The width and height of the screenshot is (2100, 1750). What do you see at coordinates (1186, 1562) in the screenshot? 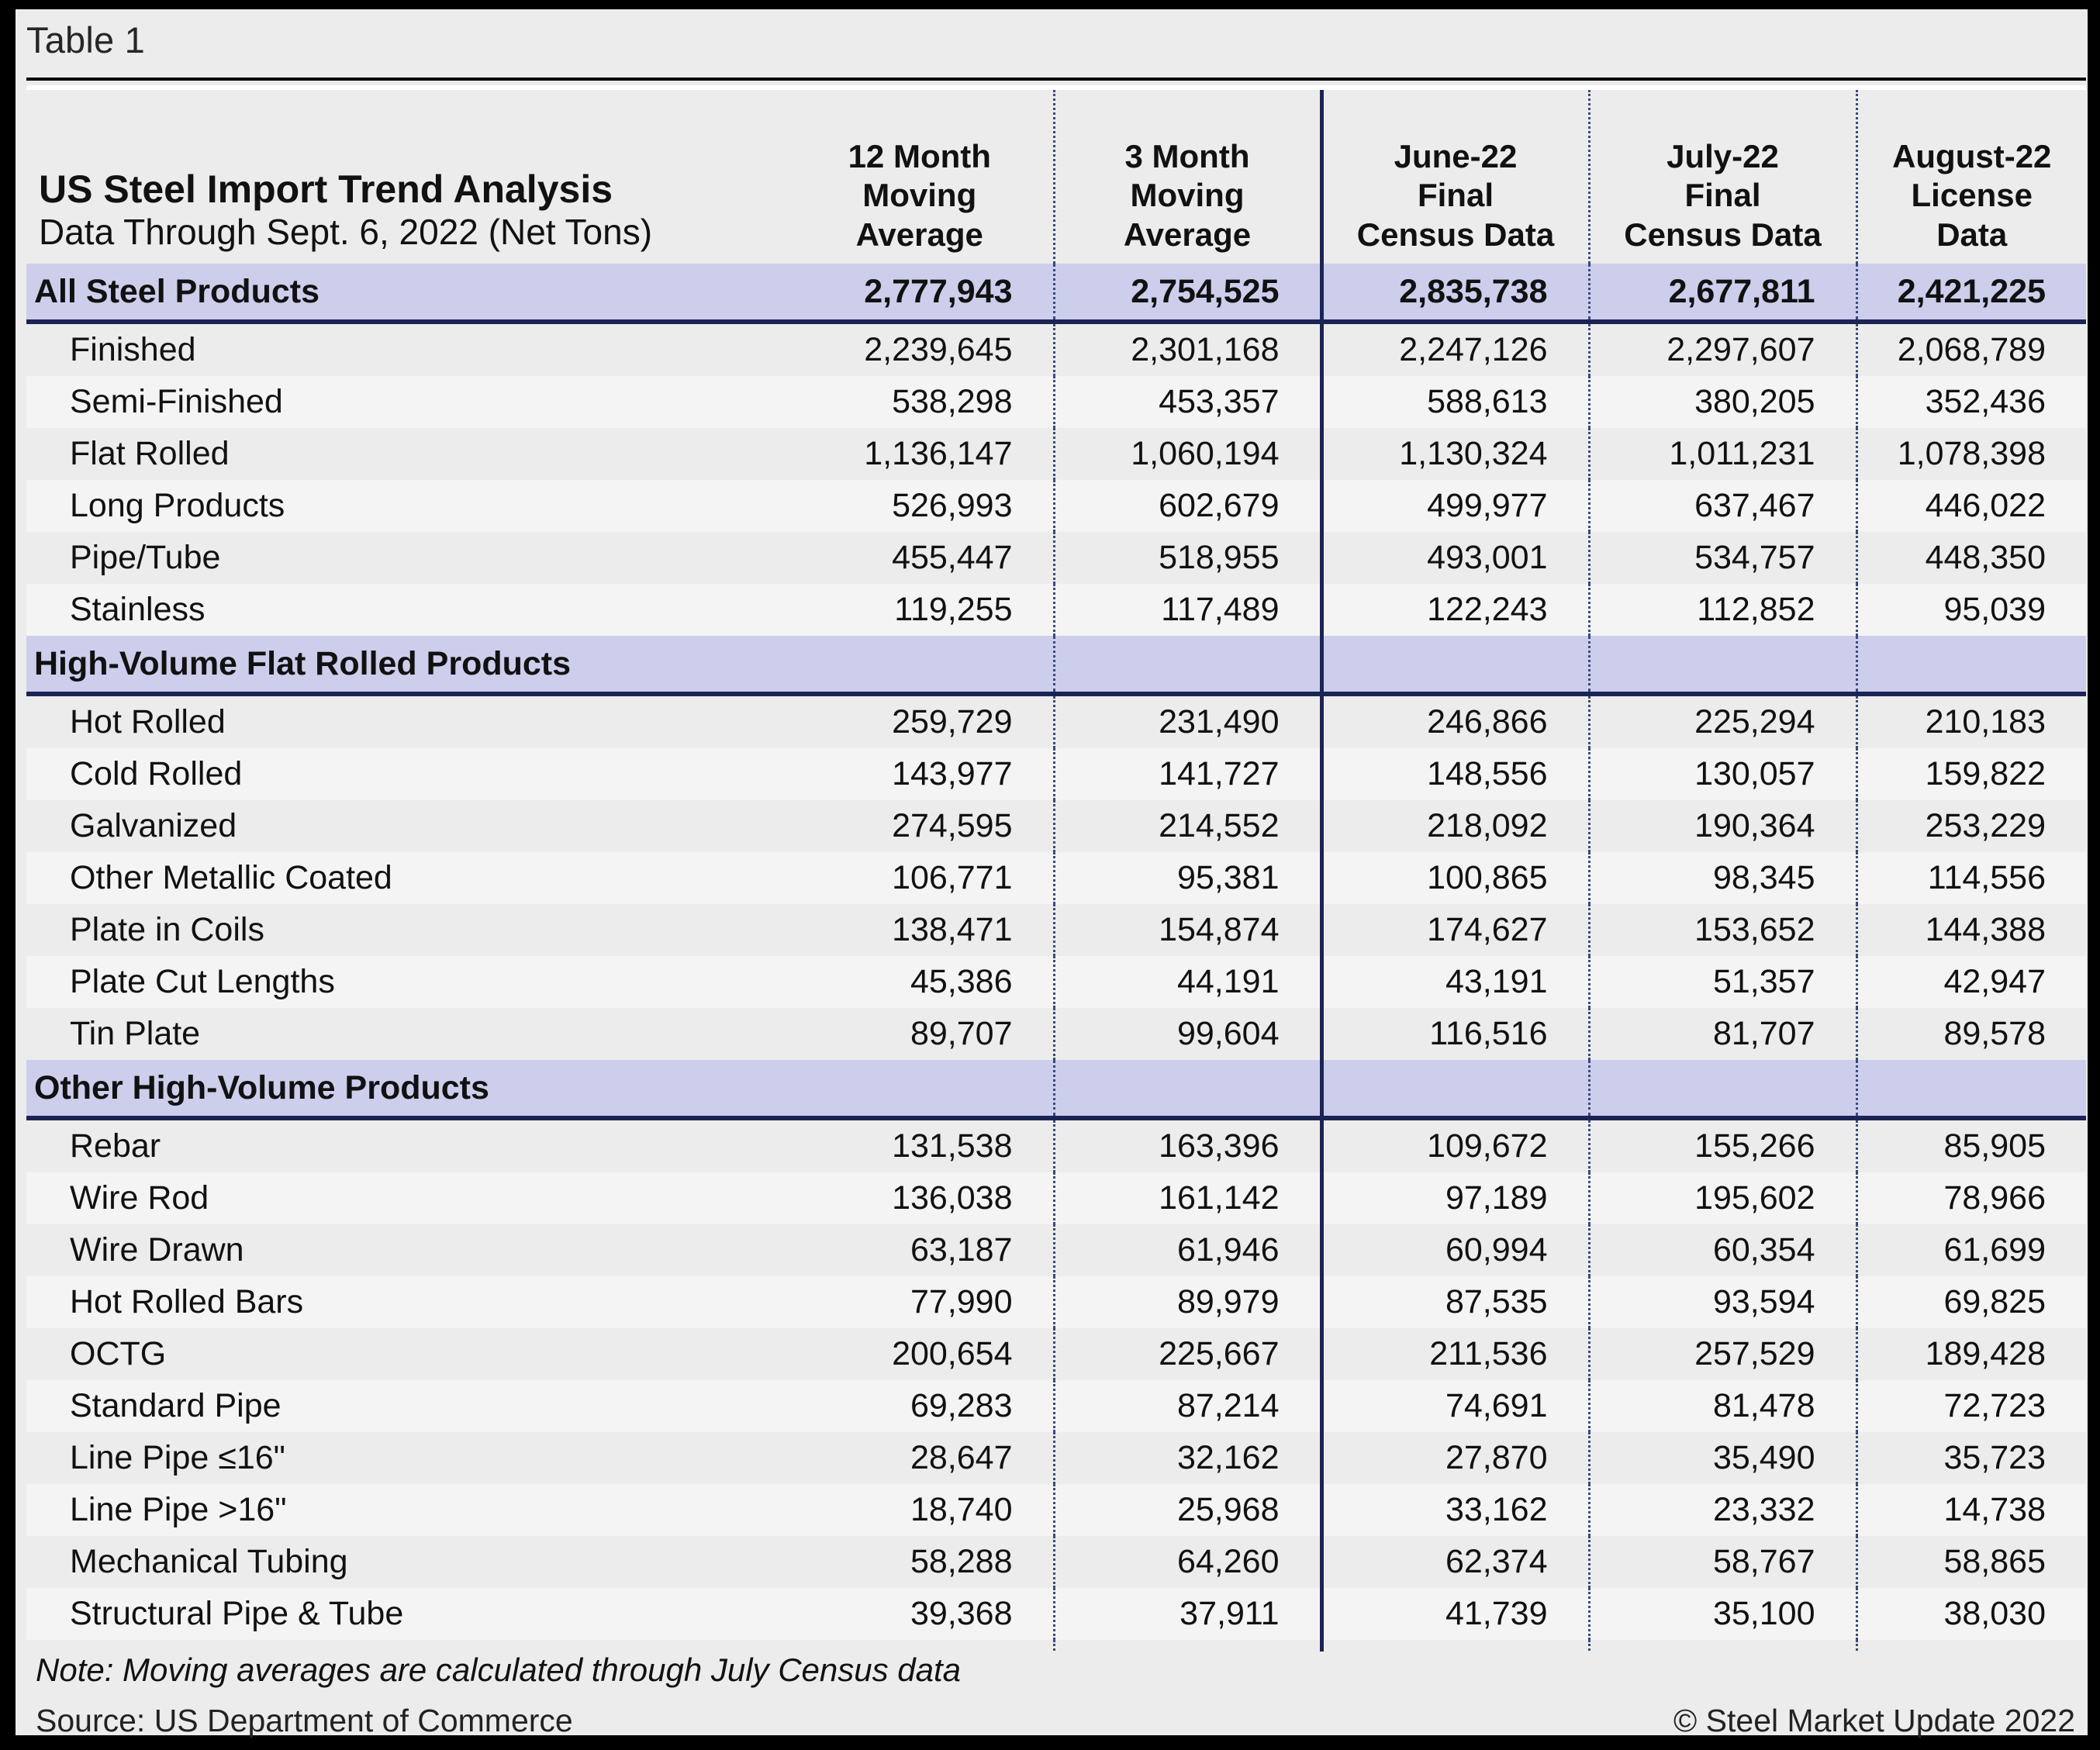
I see `cell-value: 64,260` at bounding box center [1186, 1562].